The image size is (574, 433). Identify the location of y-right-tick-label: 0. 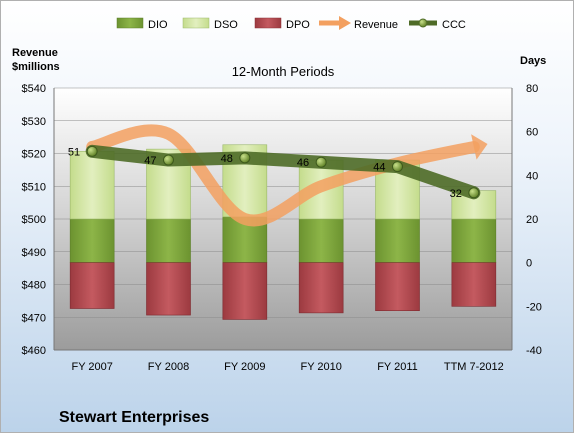
(529, 264).